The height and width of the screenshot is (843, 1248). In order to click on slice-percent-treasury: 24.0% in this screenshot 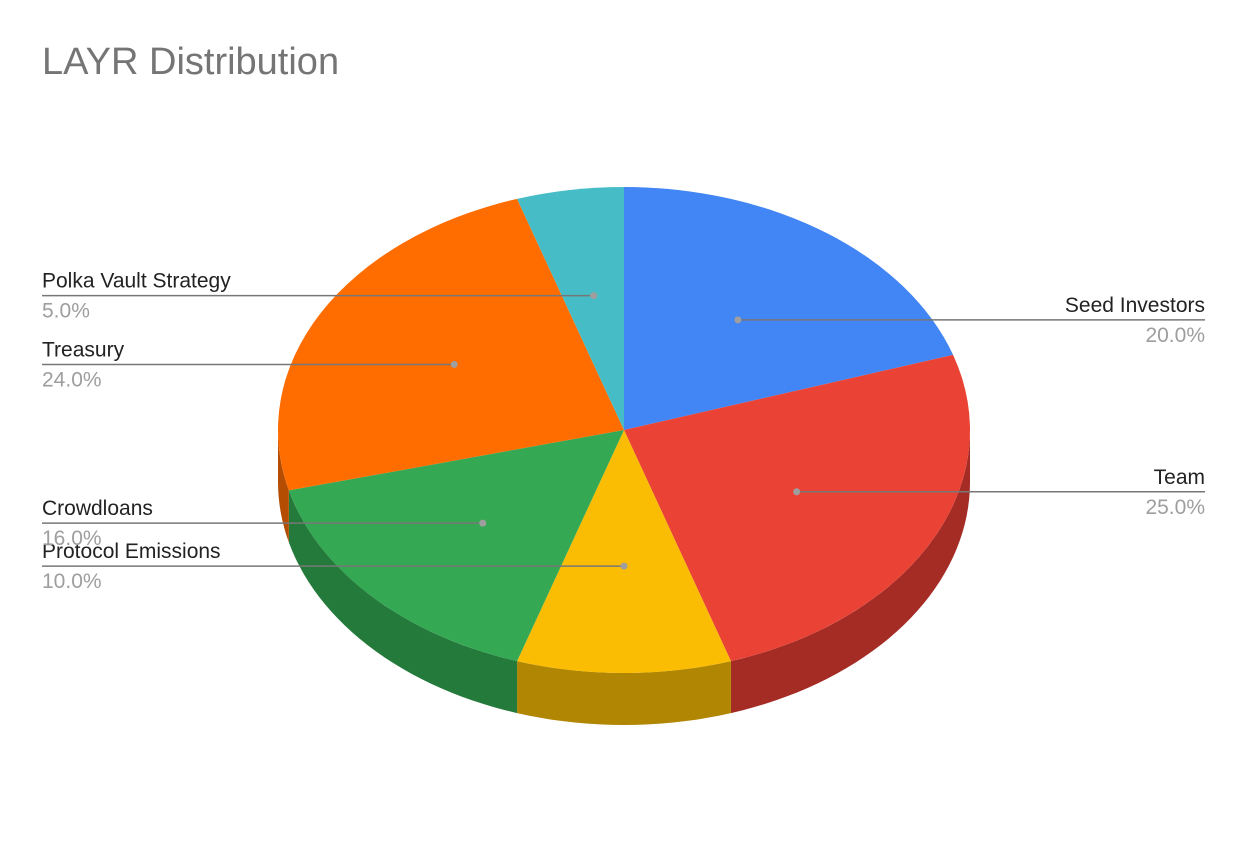, I will do `click(72, 379)`.